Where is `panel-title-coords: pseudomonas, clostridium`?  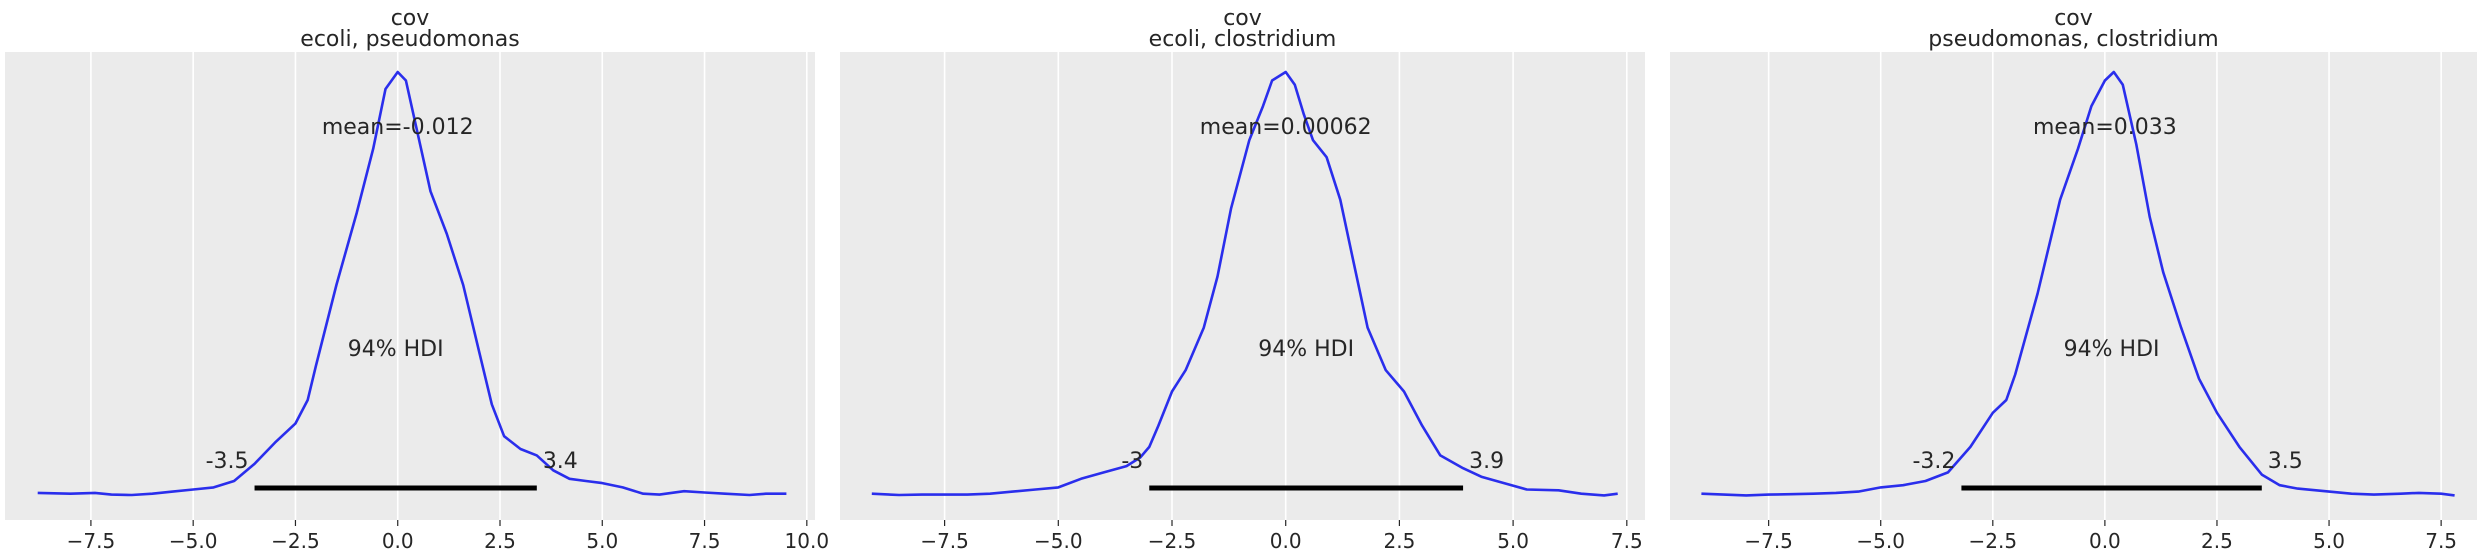 panel-title-coords: pseudomonas, clostridium is located at coordinates (2073, 39).